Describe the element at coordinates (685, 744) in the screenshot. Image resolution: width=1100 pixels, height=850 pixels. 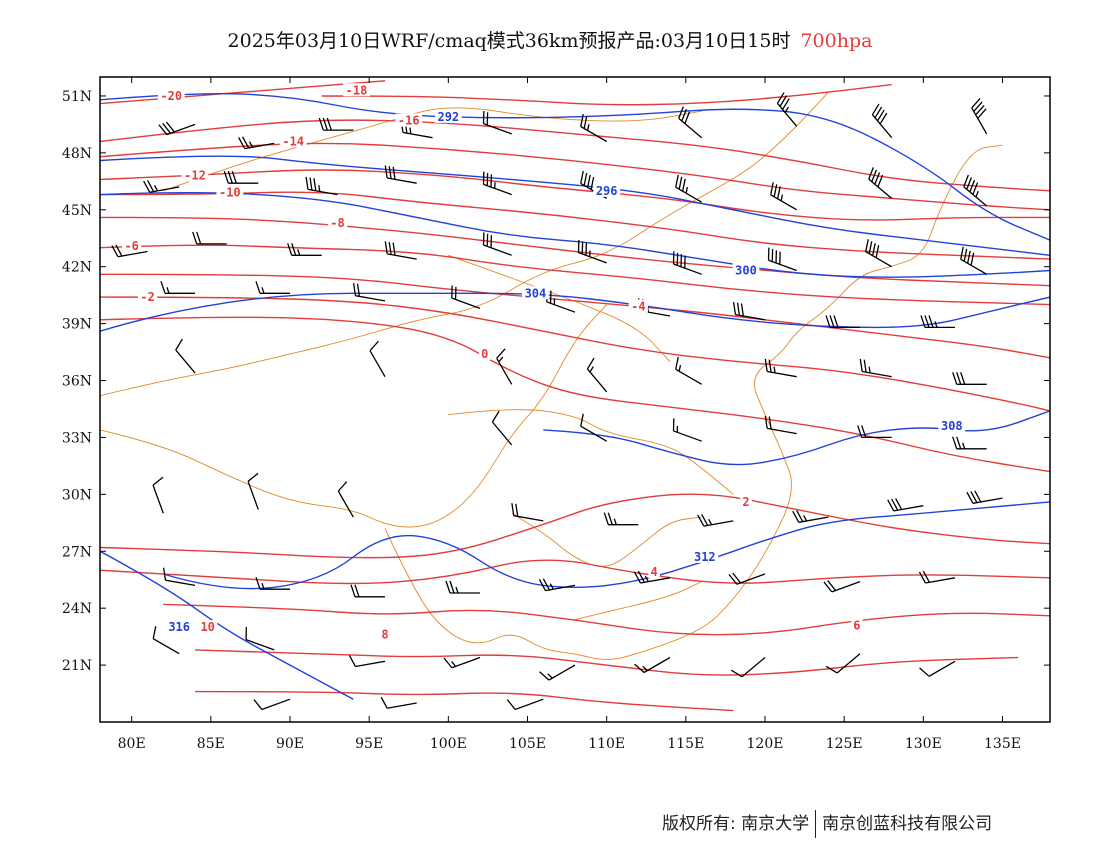
I see `lon-tick-label: 115E` at that location.